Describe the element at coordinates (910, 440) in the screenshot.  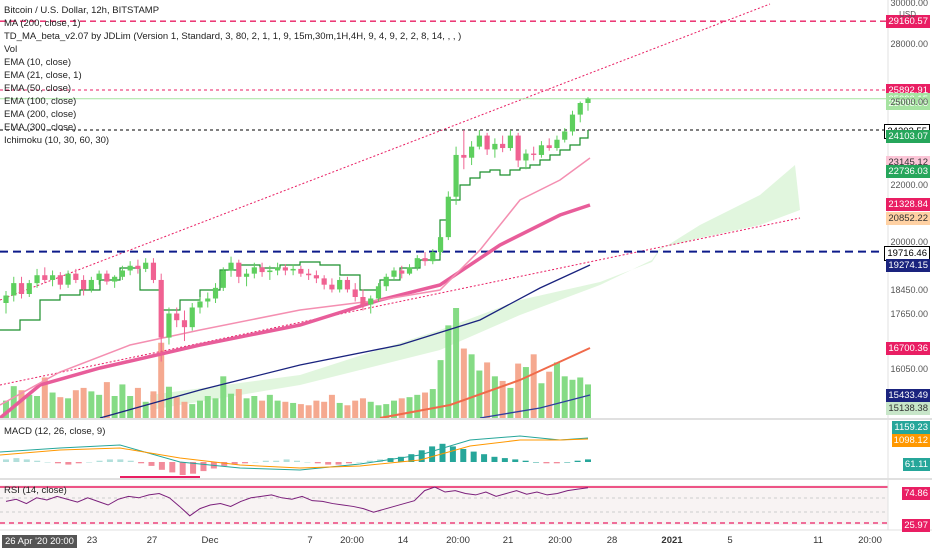
I see `macd-value-label: 1098.12` at that location.